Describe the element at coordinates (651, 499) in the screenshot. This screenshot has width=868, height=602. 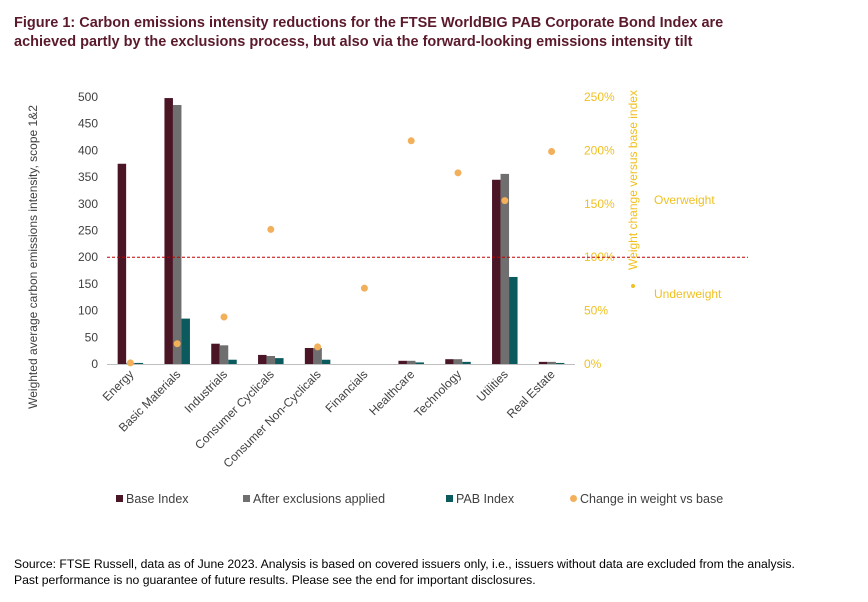
I see `legend-label: Change in weight vs base` at that location.